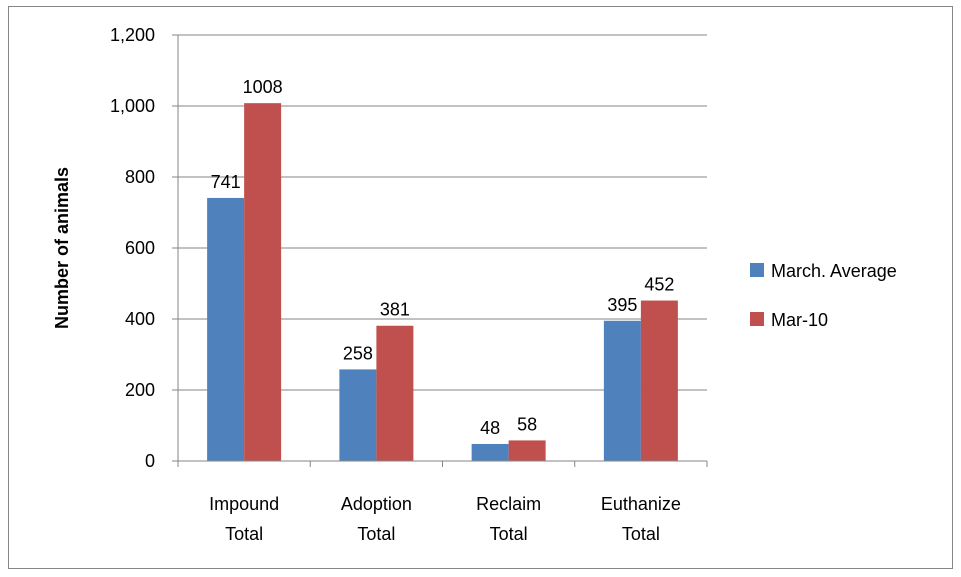  Describe the element at coordinates (490, 428) in the screenshot. I see `data-label: 48` at that location.